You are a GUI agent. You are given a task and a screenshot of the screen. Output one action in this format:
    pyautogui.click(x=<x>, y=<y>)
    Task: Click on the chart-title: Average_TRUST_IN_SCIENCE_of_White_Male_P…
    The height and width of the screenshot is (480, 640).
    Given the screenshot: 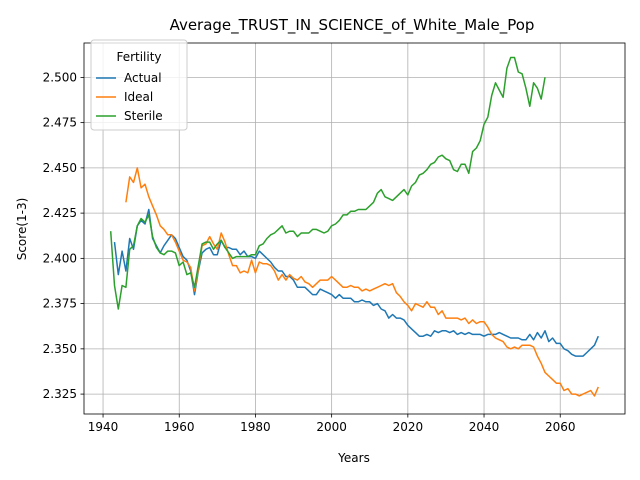 What is the action you would take?
    pyautogui.click(x=352, y=25)
    